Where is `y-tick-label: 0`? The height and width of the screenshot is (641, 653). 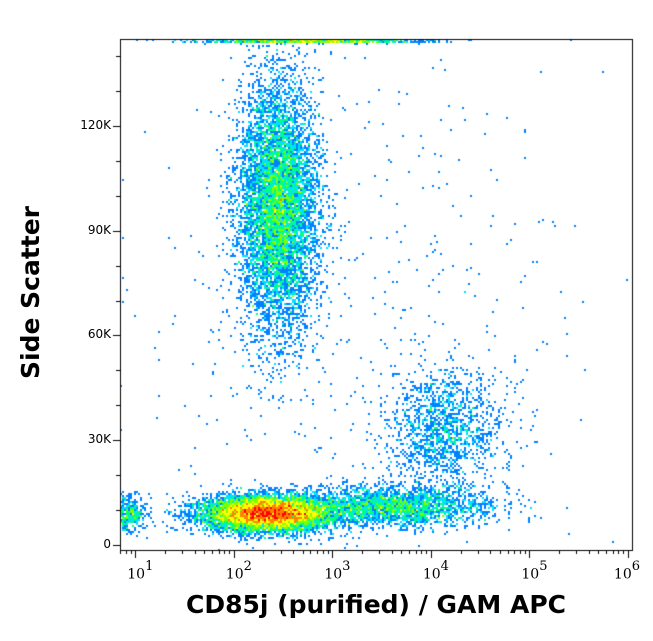
y-tick-label: 0 is located at coordinates (107, 543).